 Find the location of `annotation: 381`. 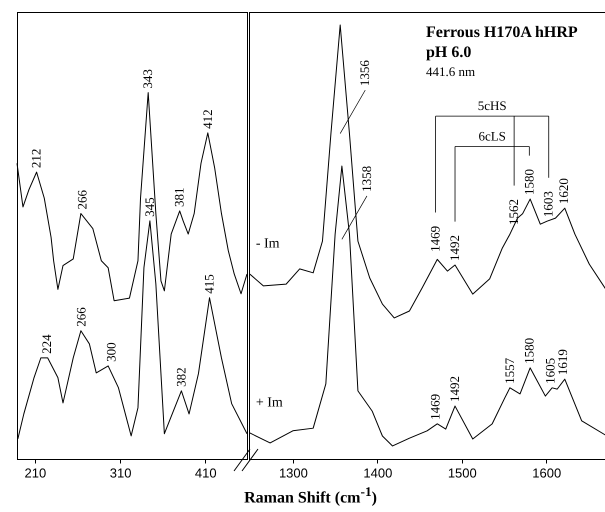

annotation: 381 is located at coordinates (179, 197).